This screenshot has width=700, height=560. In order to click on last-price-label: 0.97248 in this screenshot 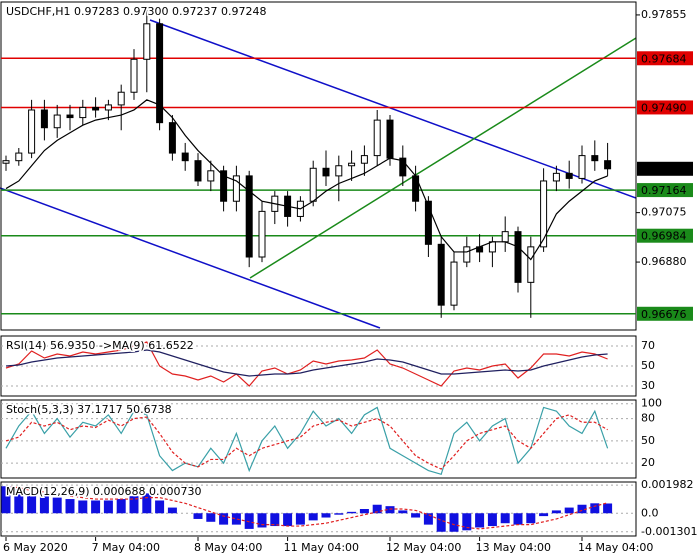, I will do `click(664, 169)`.